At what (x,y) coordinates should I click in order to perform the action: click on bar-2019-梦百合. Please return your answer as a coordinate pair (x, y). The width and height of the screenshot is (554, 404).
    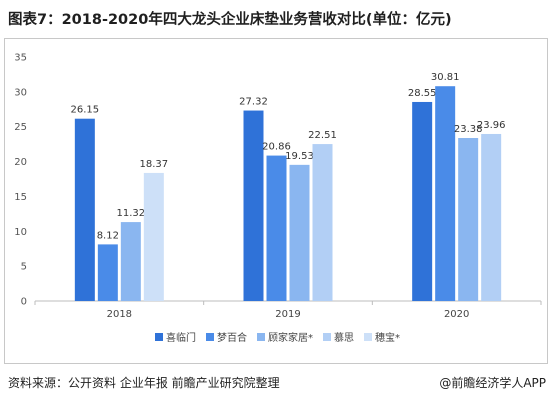
    Looking at the image, I should click on (276, 228).